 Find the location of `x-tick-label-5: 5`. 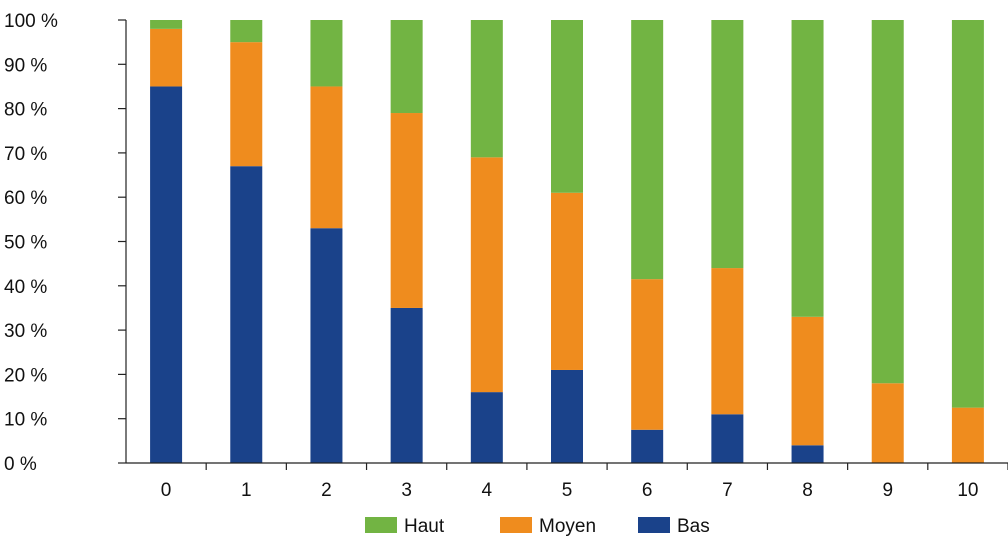

x-tick-label-5: 5 is located at coordinates (567, 490).